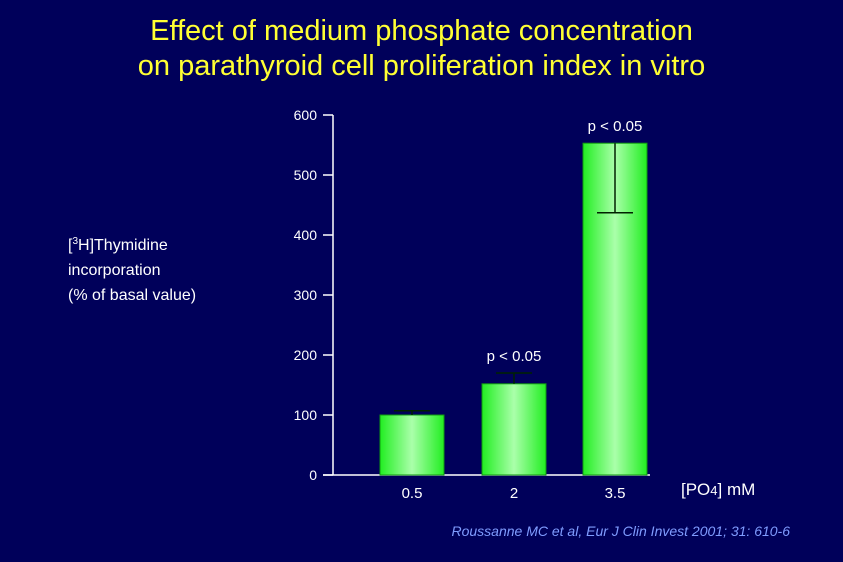 The height and width of the screenshot is (562, 843). Describe the element at coordinates (313, 475) in the screenshot. I see `y-tick-label: 0` at that location.